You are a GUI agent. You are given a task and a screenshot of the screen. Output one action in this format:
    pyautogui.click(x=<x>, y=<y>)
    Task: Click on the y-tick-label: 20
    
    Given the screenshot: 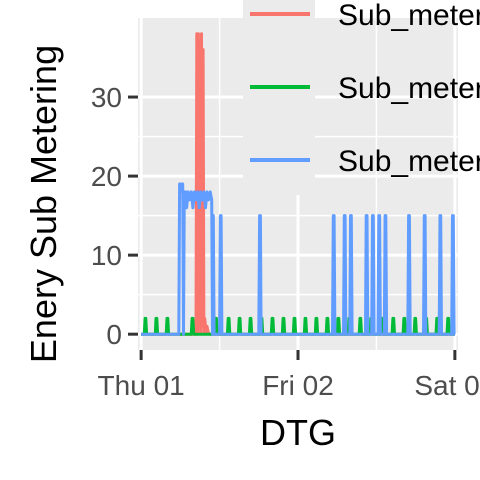 What is the action you would take?
    pyautogui.click(x=106, y=176)
    